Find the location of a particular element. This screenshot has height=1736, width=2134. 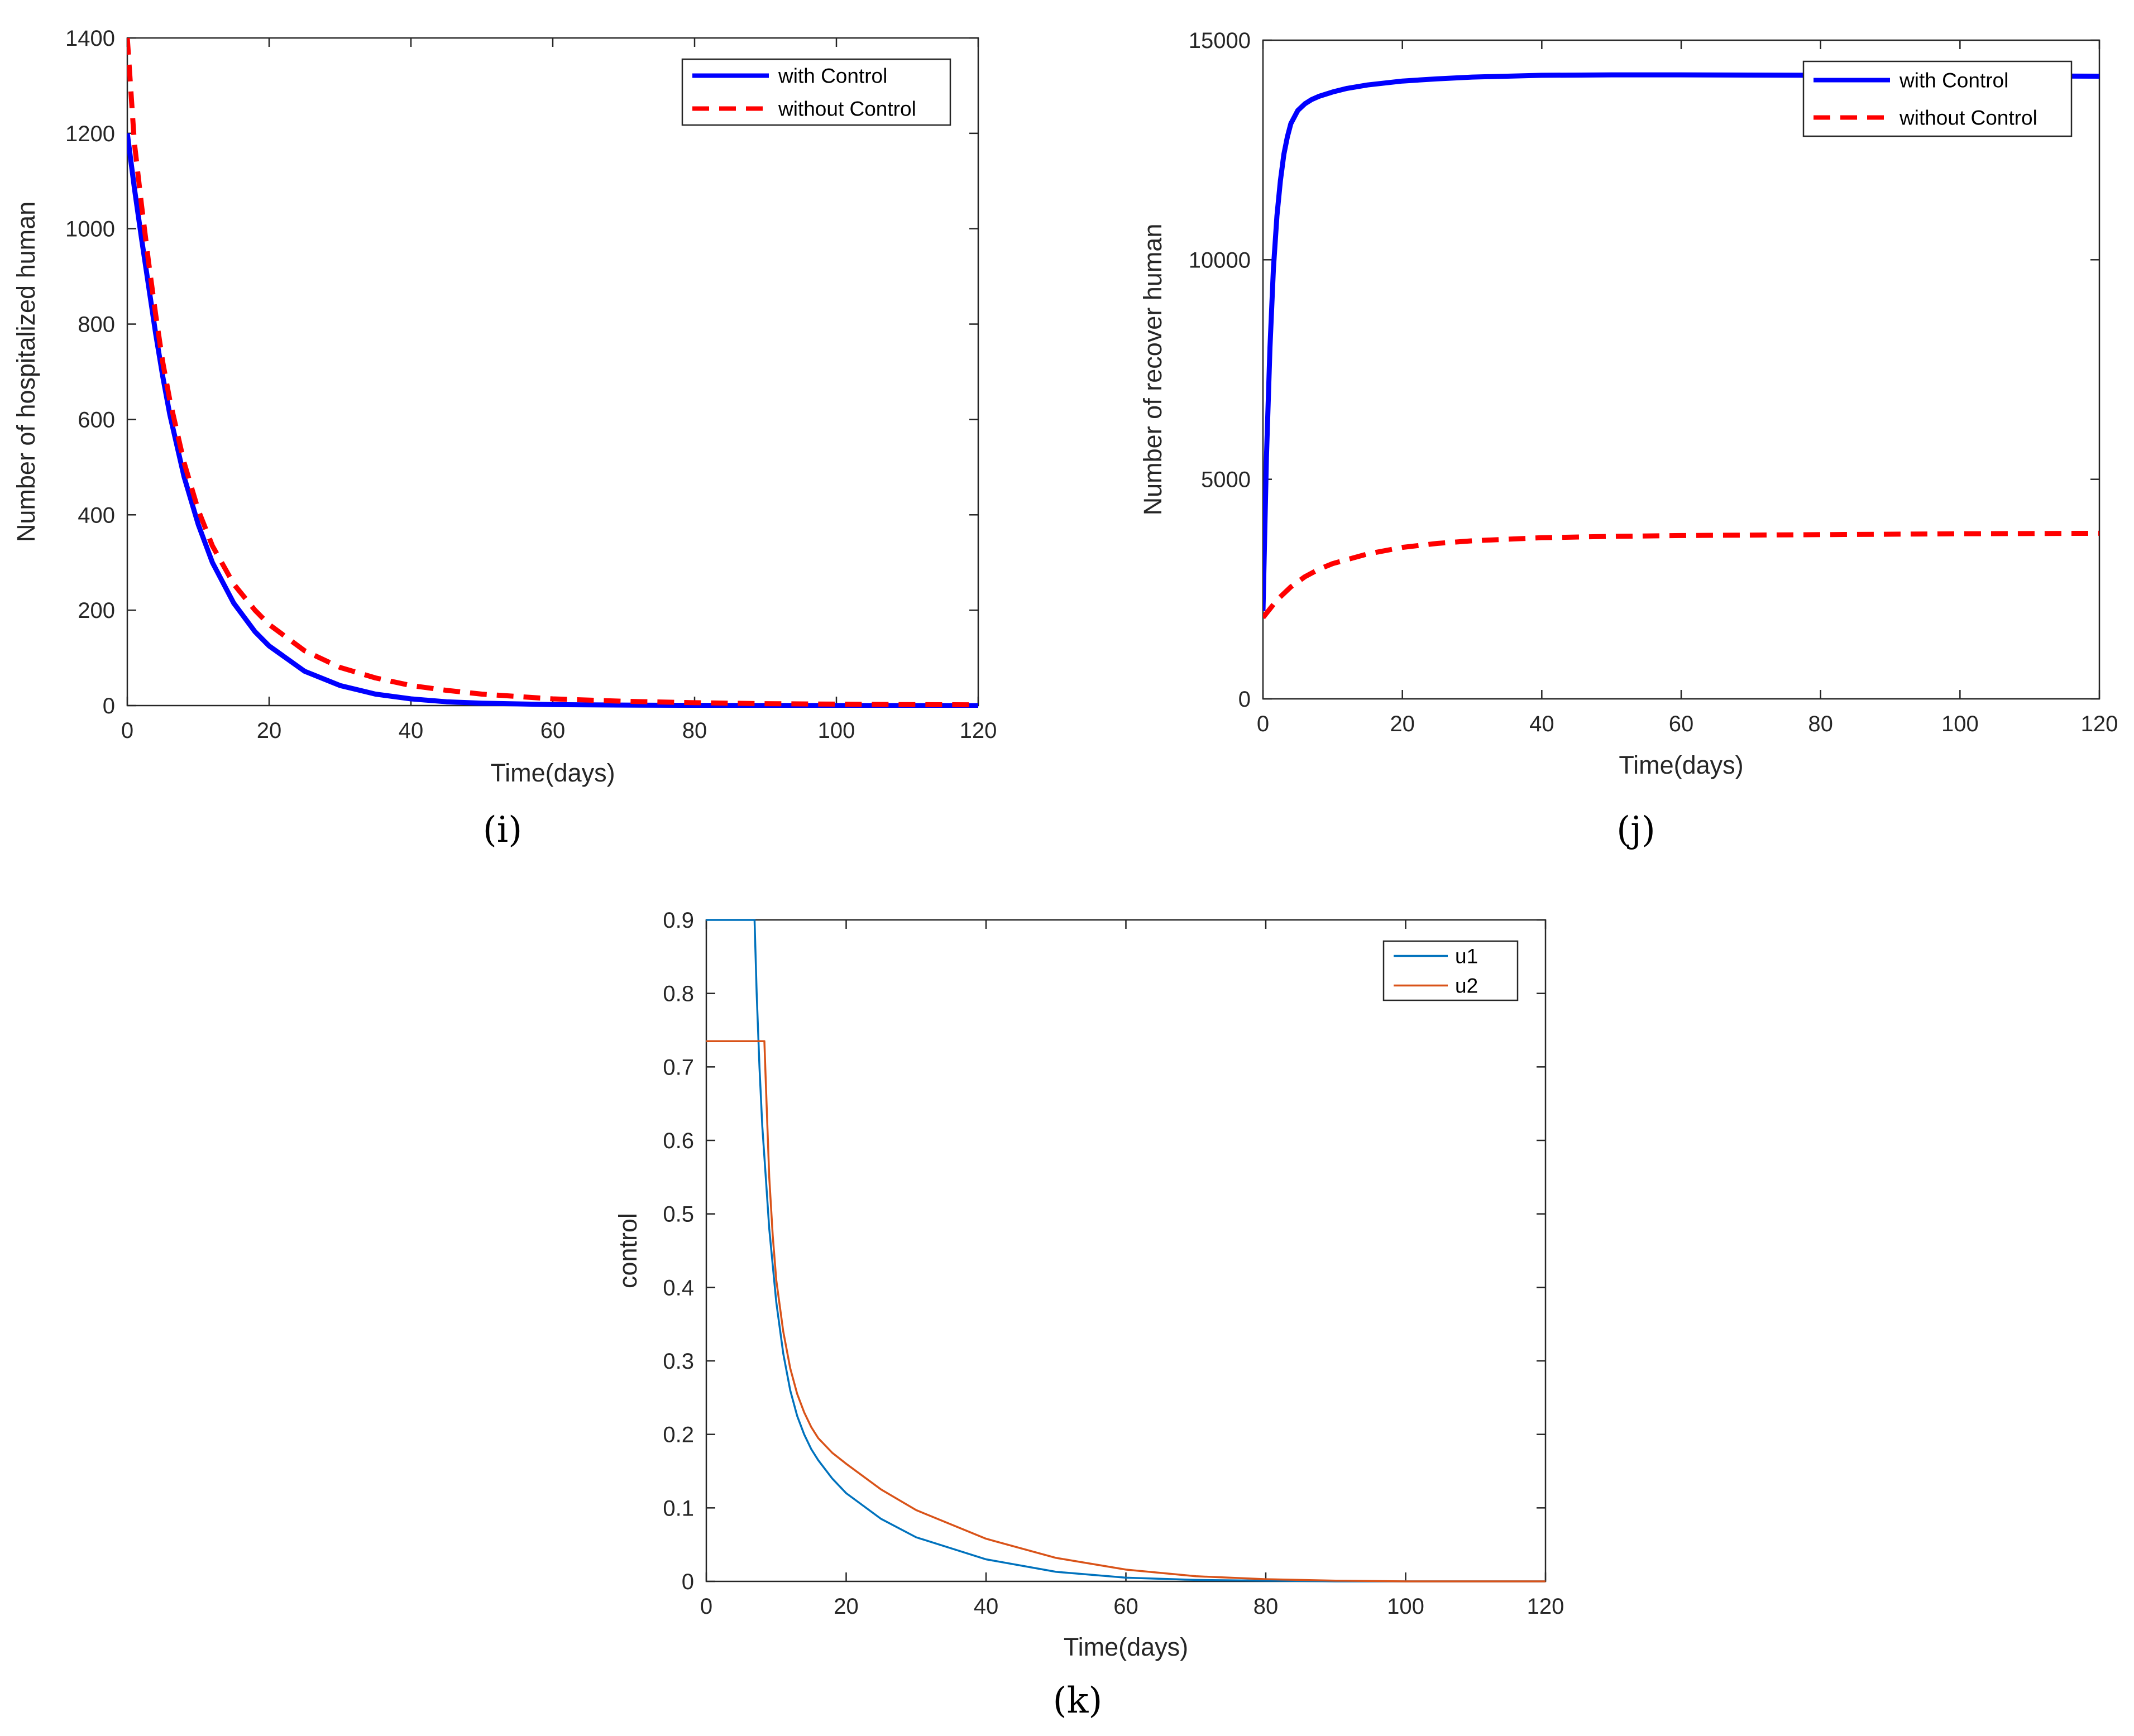

y-tick-label: 10000 is located at coordinates (1220, 260).